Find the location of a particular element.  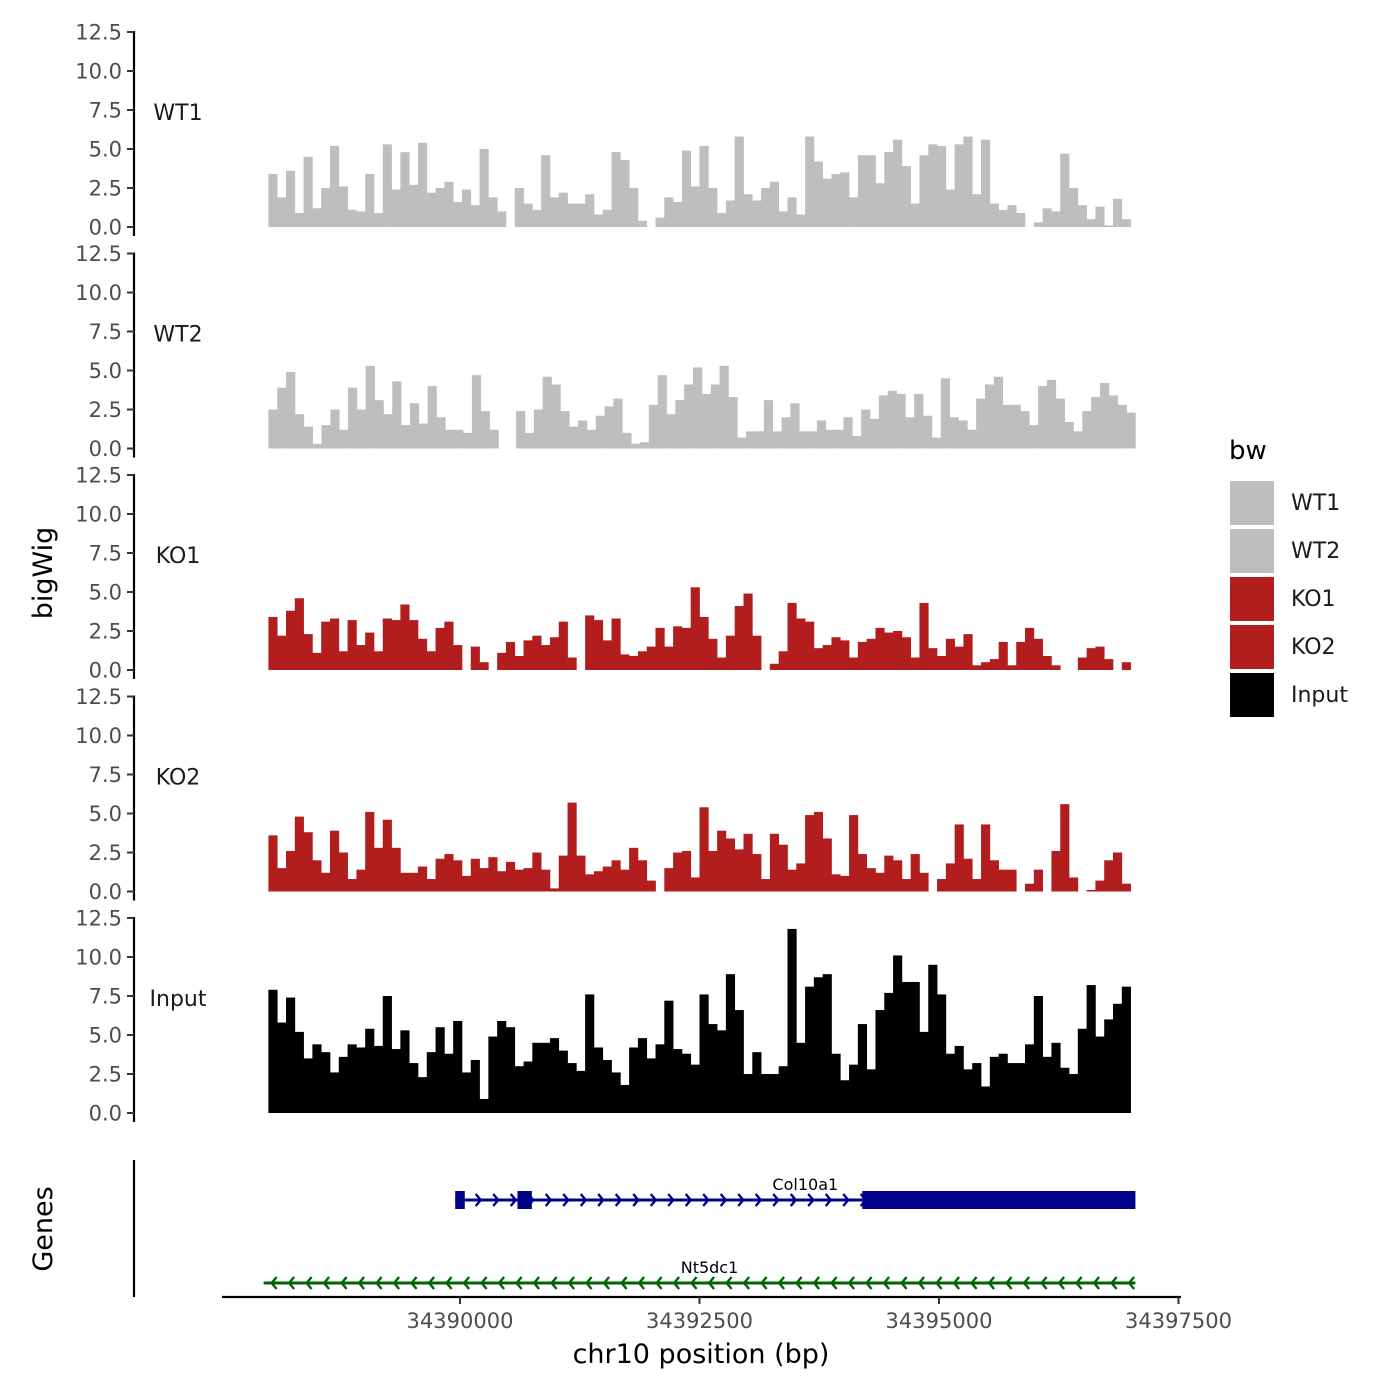

genes-axis-title: Genes is located at coordinates (43, 1228).